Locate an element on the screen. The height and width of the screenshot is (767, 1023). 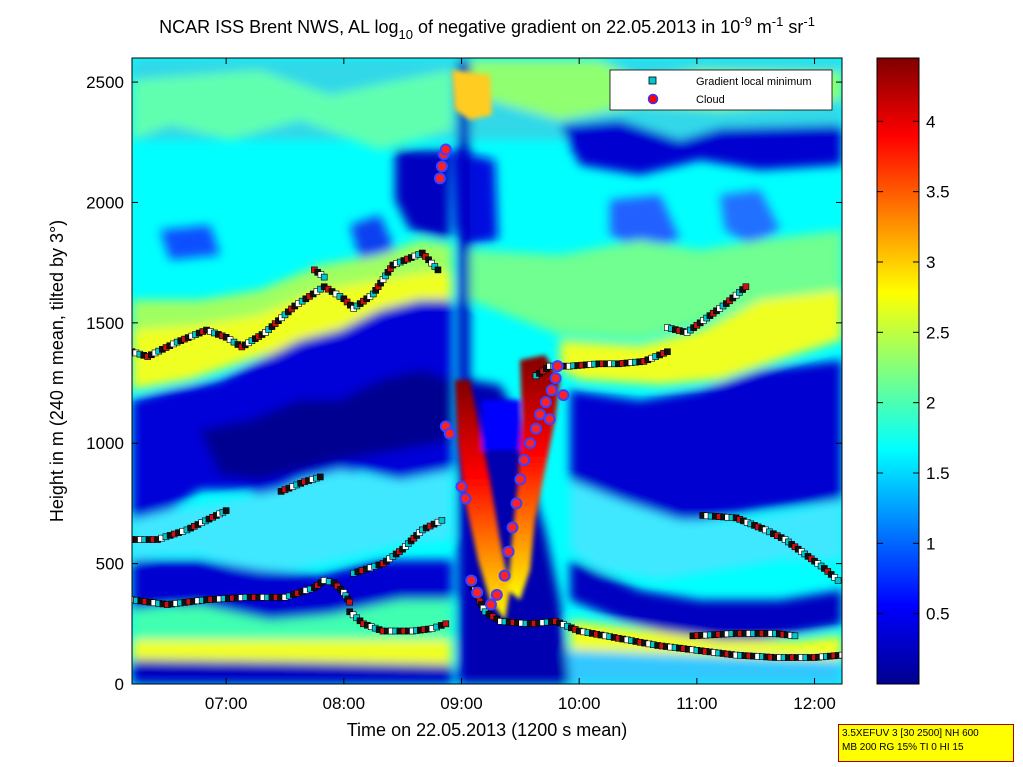
settings-line-2: MB 200 RG 15% TI 0 HI 15 is located at coordinates (903, 747).